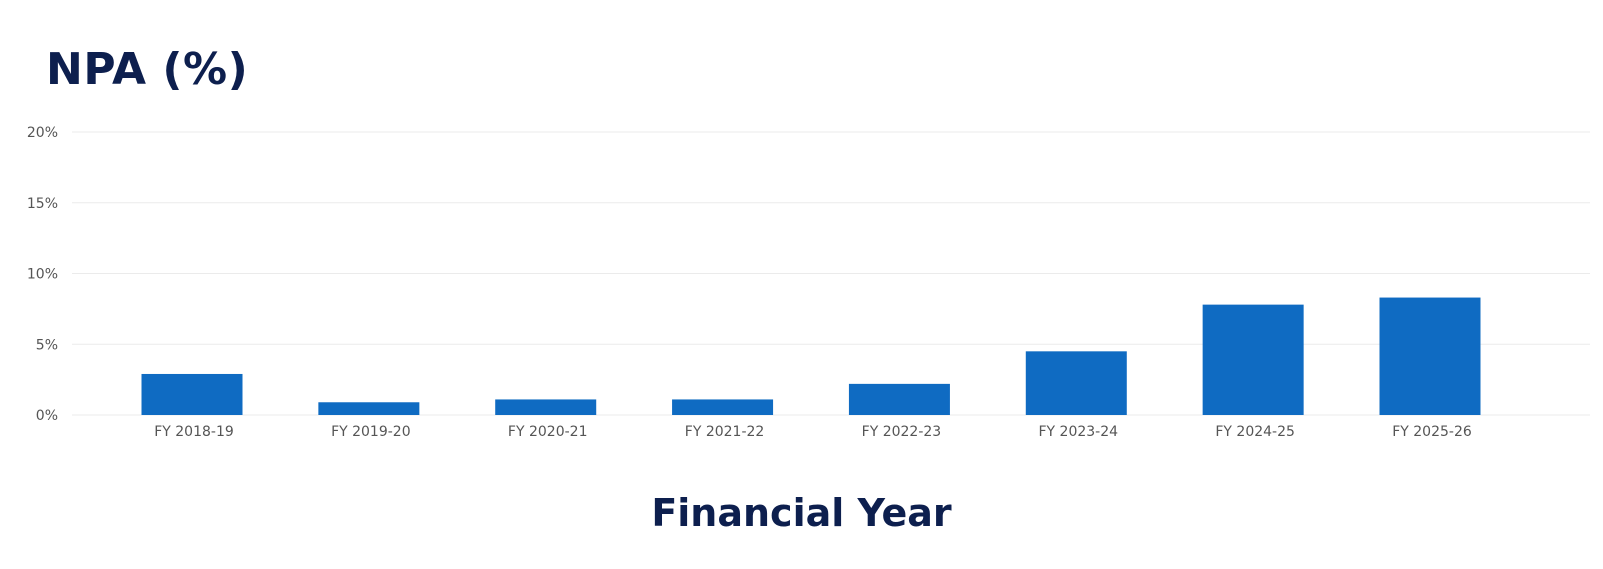  Describe the element at coordinates (42, 133) in the screenshot. I see `y-tick-label: 20%` at that location.